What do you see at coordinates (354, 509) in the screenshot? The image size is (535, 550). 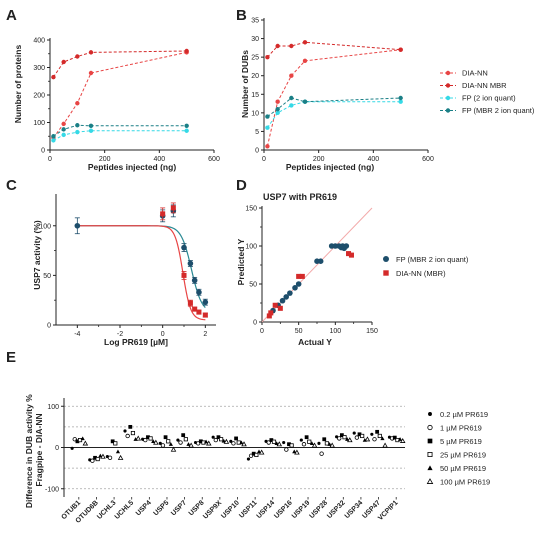 I see `x-tick-label: USP34` at bounding box center [354, 509].